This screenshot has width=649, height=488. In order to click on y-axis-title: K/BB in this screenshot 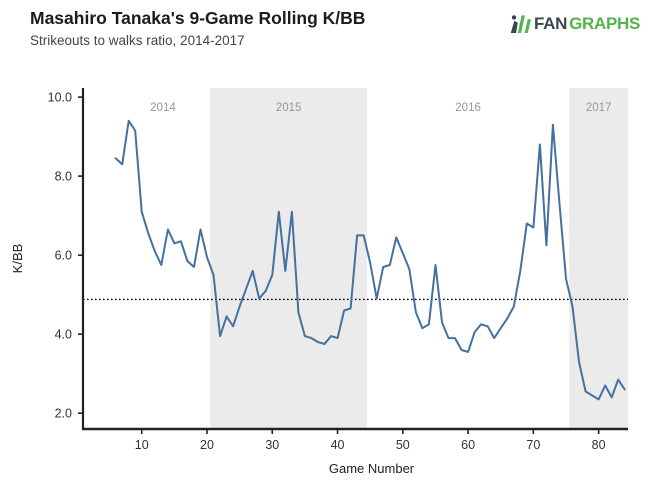, I will do `click(17, 259)`.